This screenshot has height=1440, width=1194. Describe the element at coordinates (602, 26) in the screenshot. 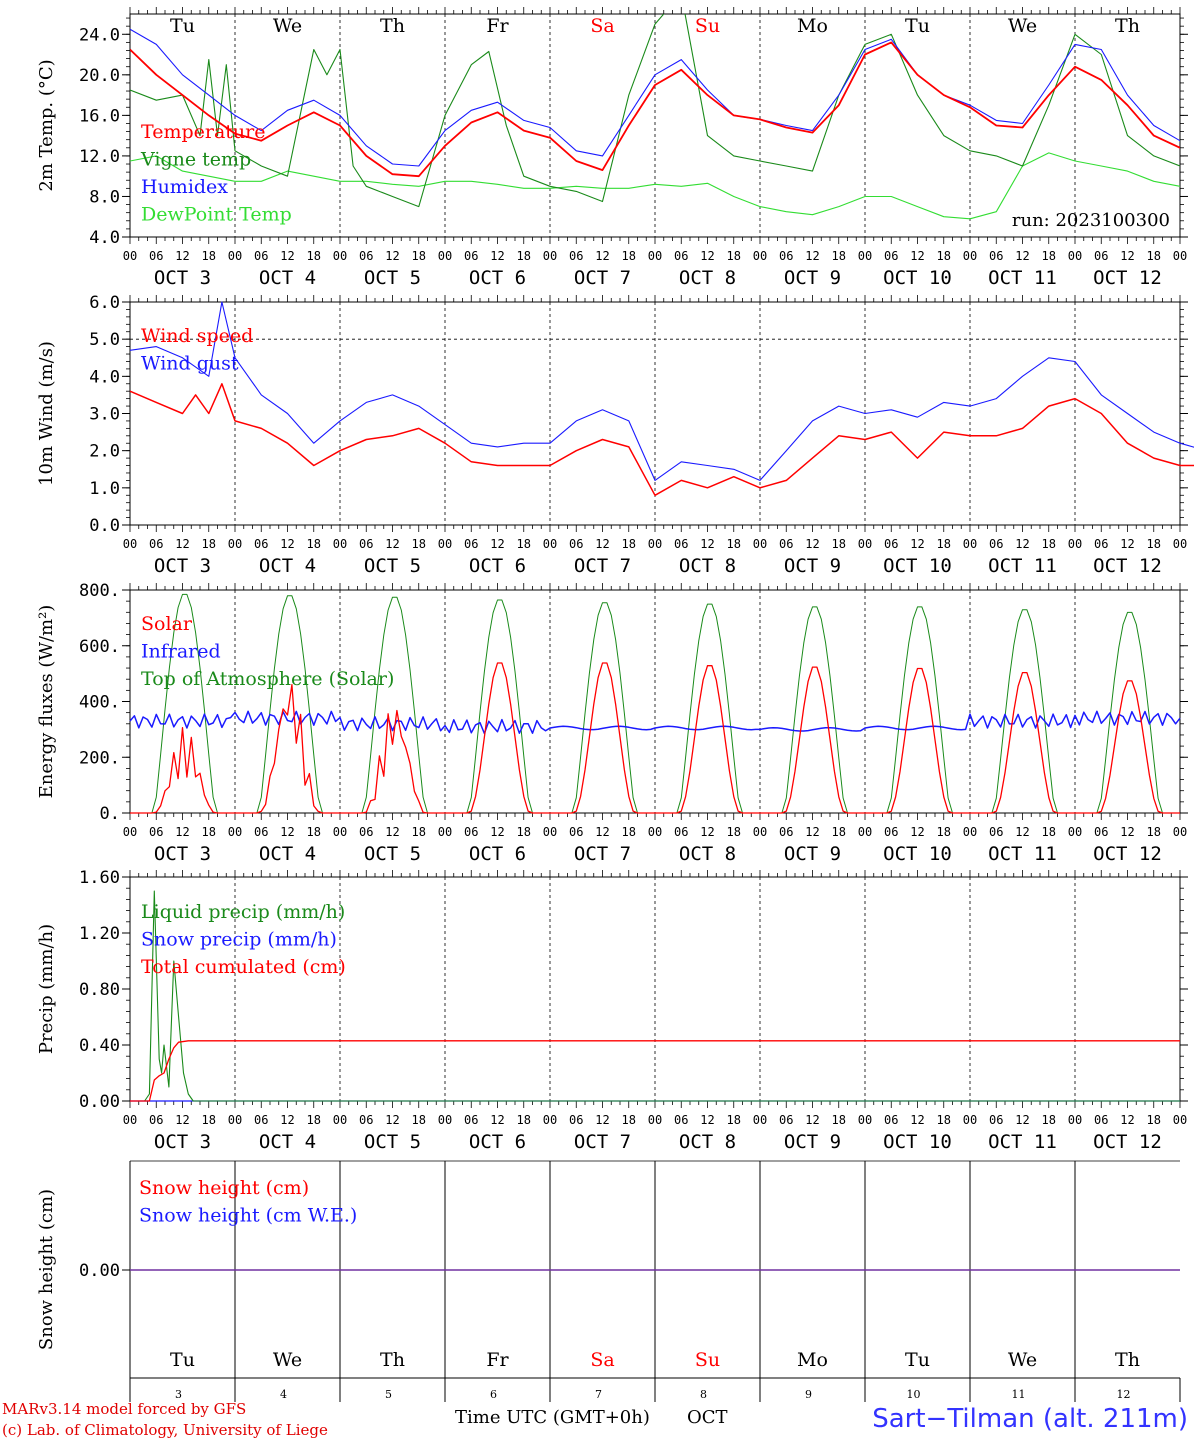

I see `weekday-label: Sa` at that location.